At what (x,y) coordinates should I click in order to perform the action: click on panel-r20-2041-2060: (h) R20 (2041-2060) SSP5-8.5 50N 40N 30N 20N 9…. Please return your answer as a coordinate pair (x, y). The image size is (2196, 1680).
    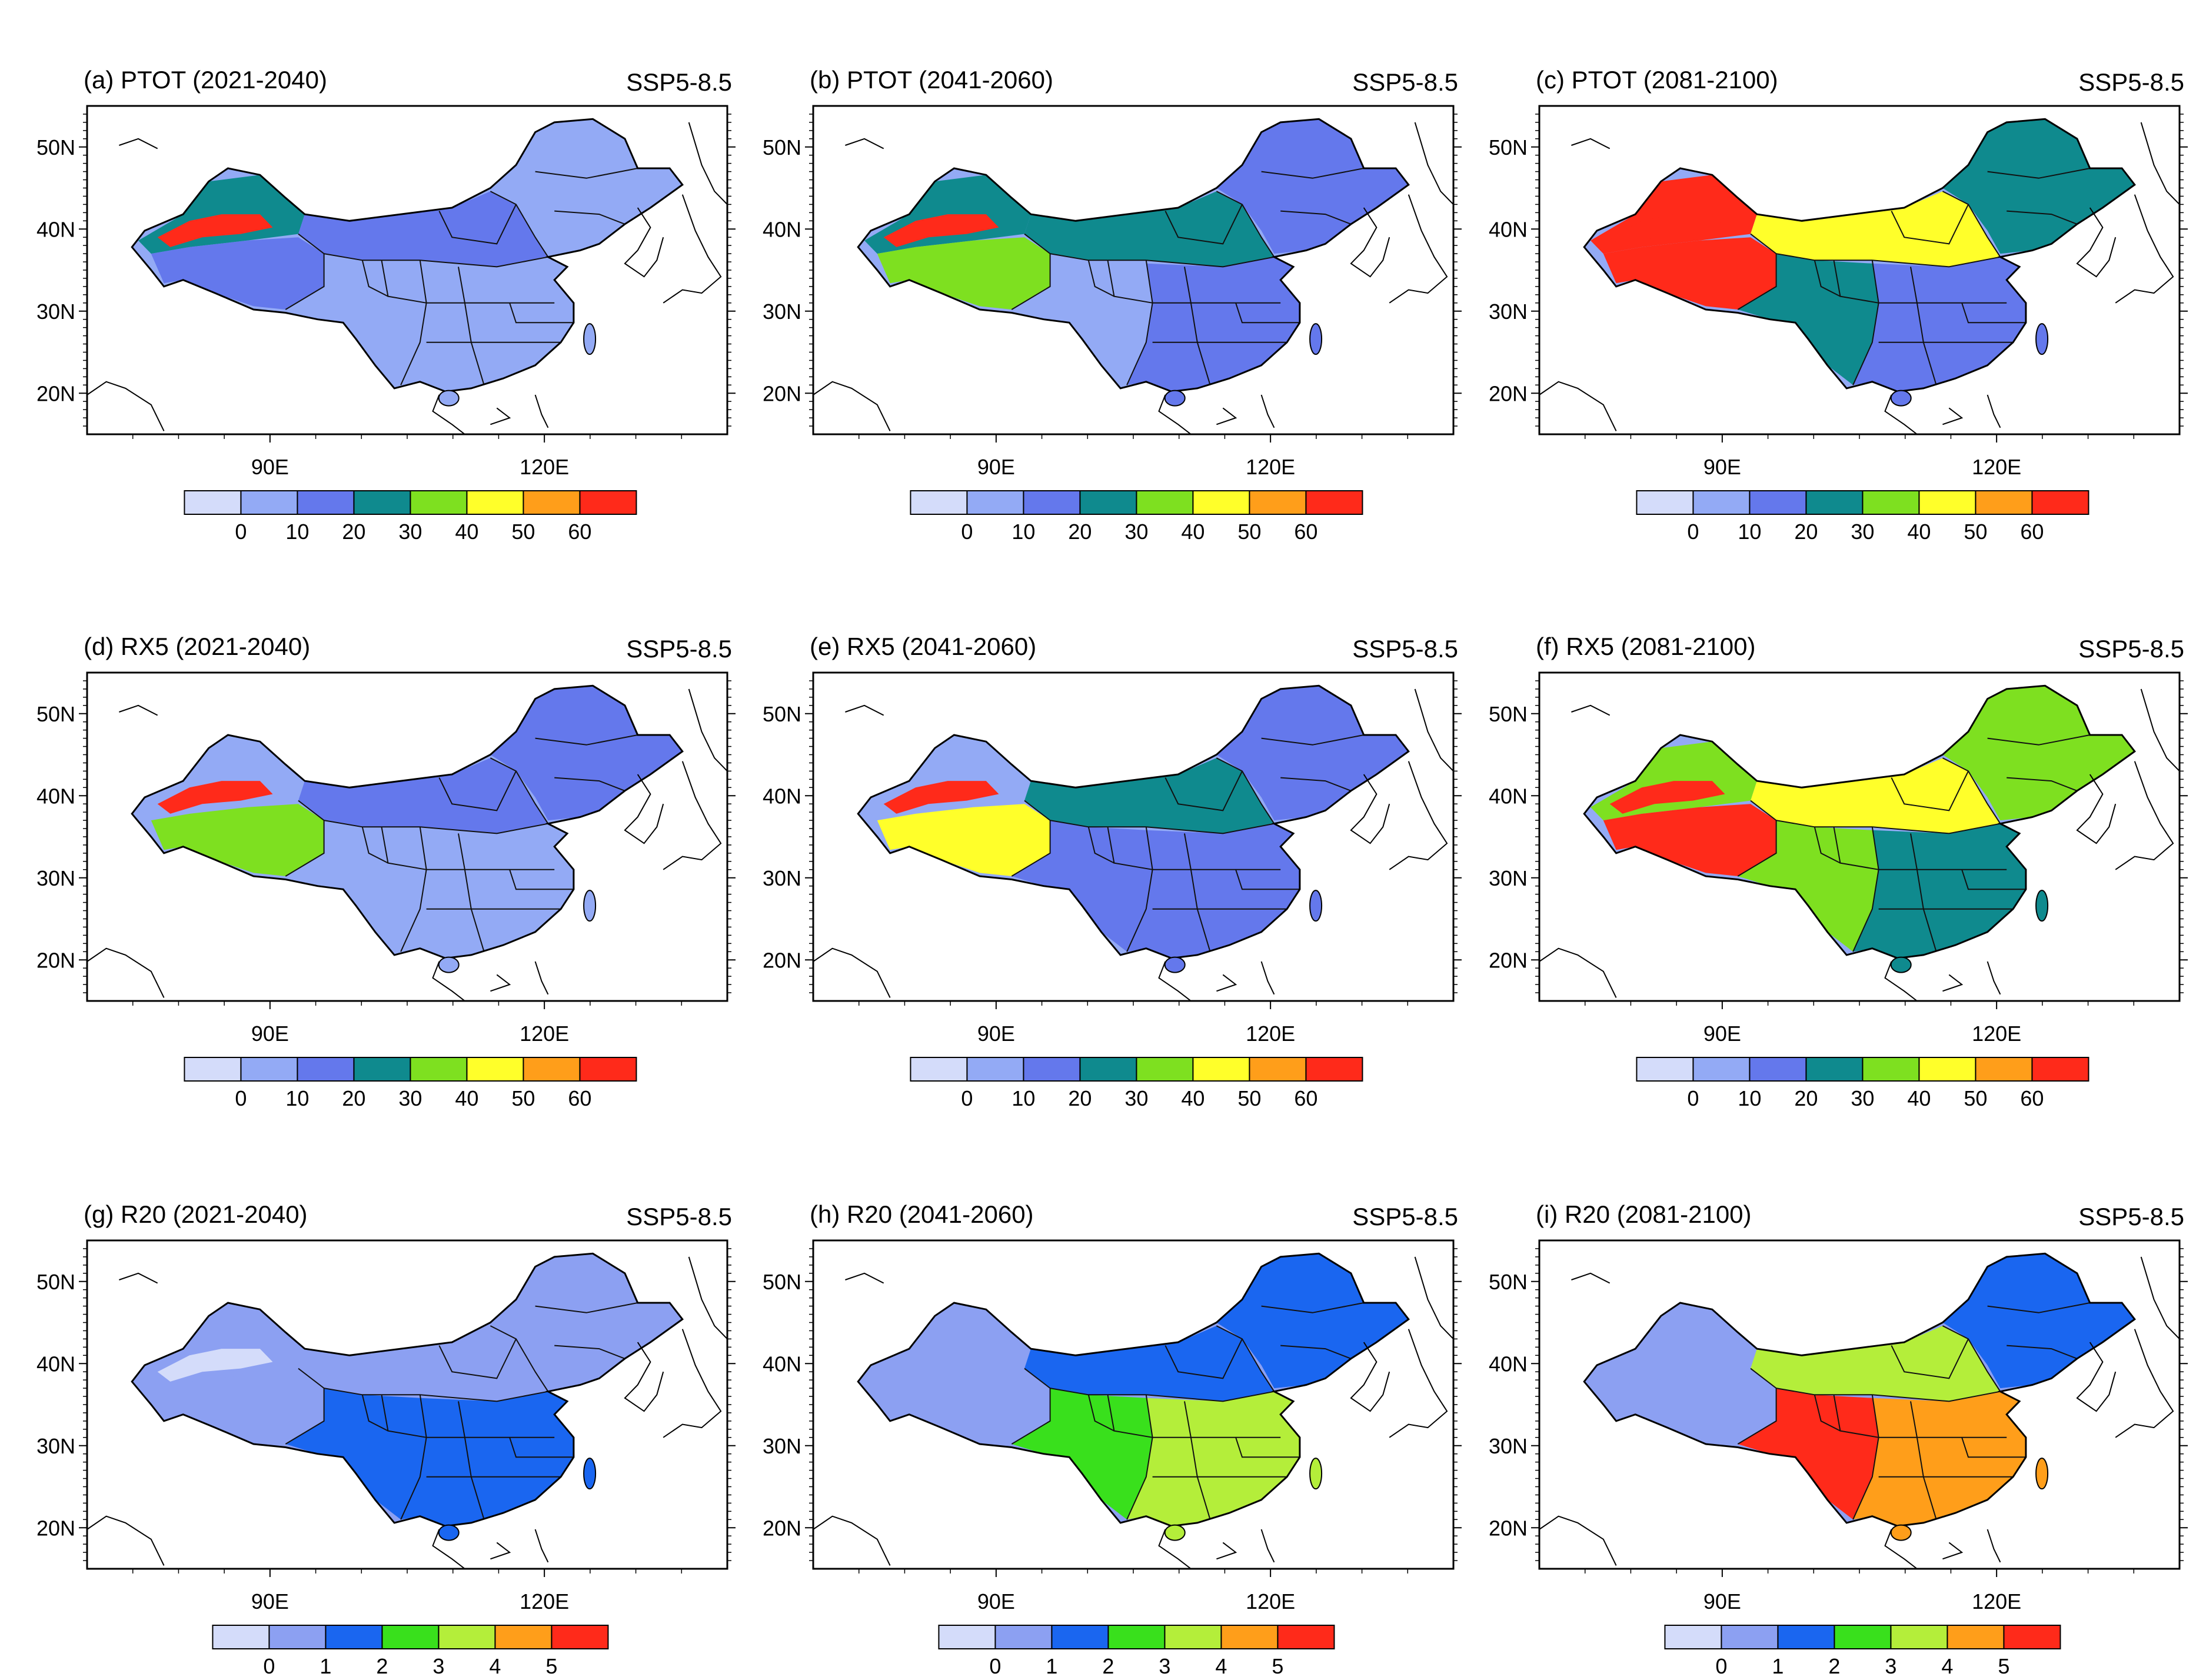
    Looking at the image, I should click on (1112, 1439).